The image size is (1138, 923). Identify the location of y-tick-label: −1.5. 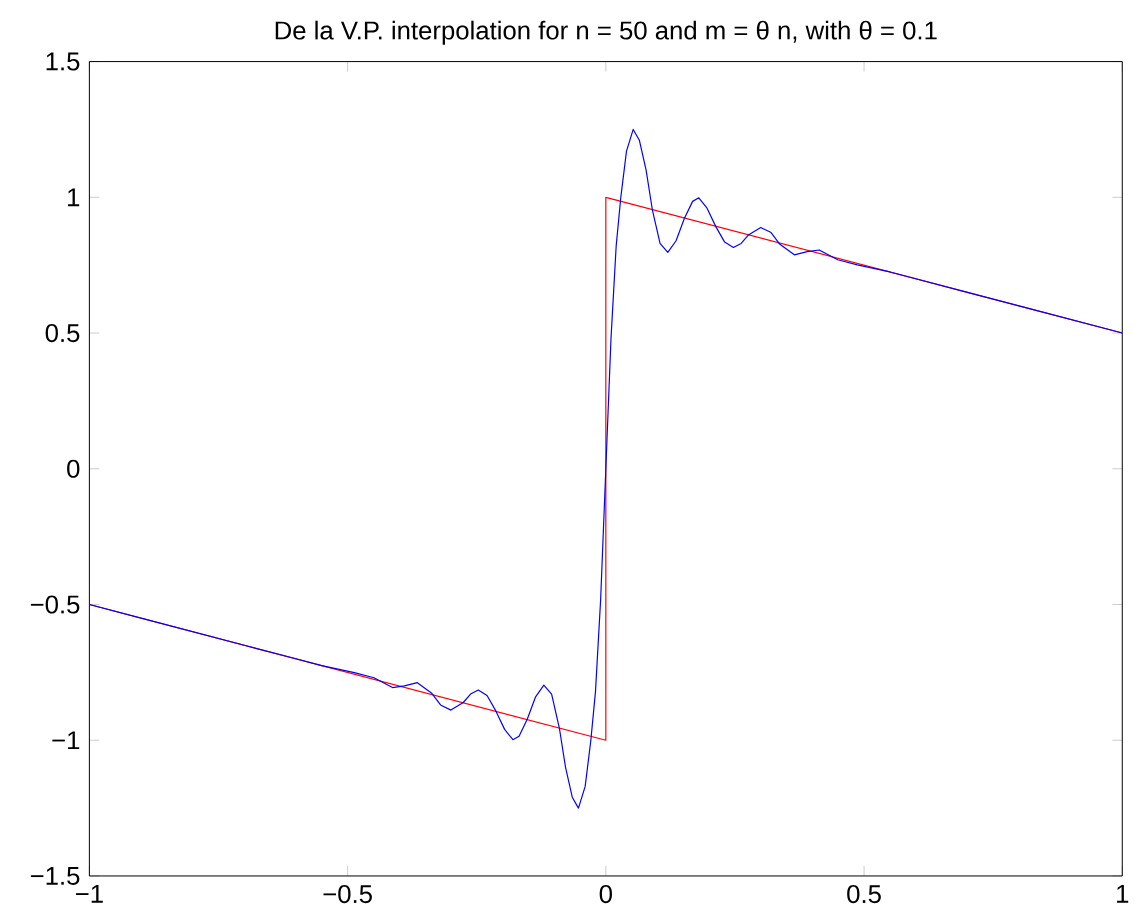
(55, 876).